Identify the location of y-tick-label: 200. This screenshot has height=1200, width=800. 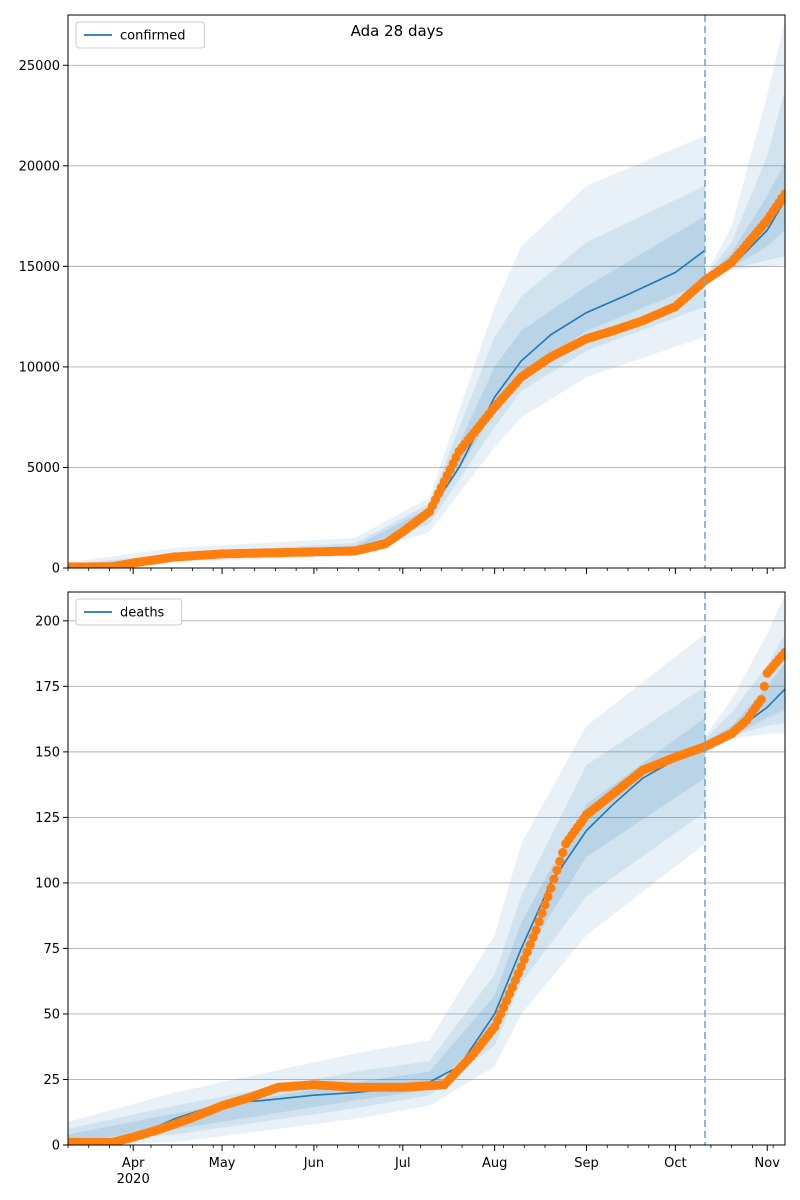
(47, 621).